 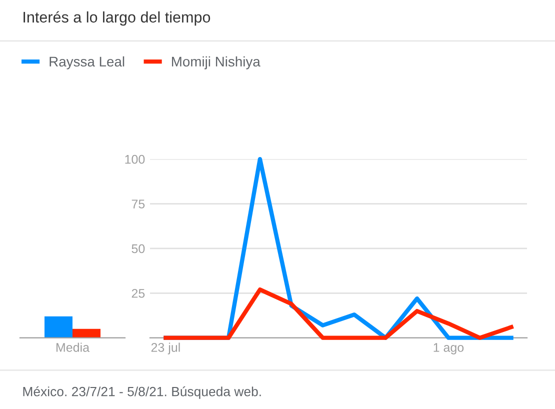 I want to click on x-tick-label: Media, so click(x=73, y=347).